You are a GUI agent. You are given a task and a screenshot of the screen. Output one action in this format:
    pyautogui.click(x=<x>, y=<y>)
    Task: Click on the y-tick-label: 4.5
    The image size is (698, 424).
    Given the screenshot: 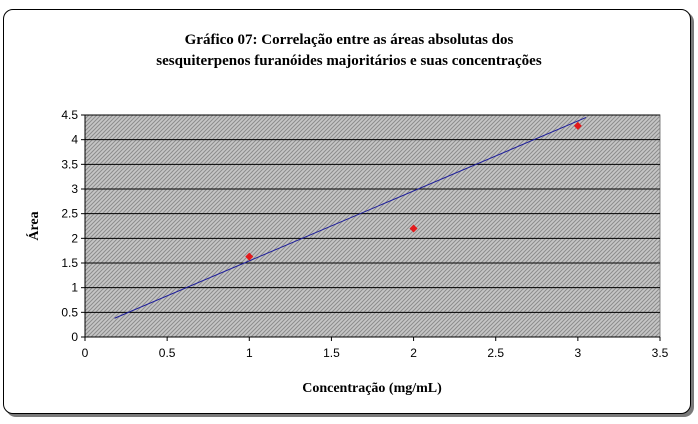 What is the action you would take?
    pyautogui.click(x=69, y=115)
    